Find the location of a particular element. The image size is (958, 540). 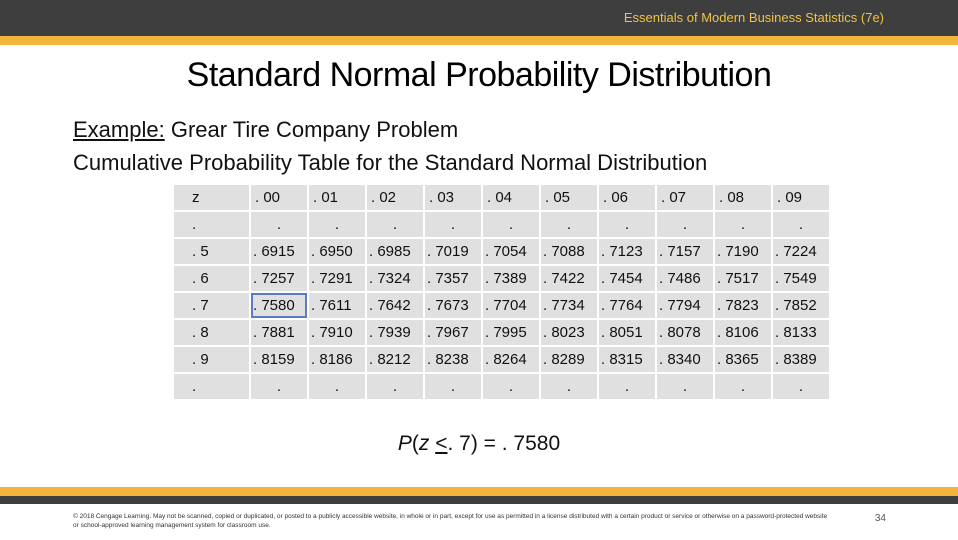

probability-cell: . 8133 is located at coordinates (801, 332).